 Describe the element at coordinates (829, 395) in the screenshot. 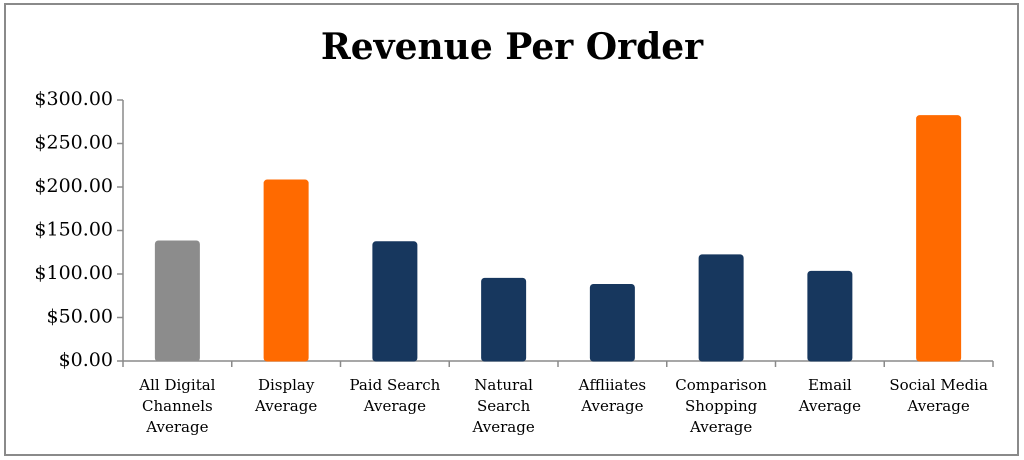

I see `x-tick-label: Email Average` at that location.